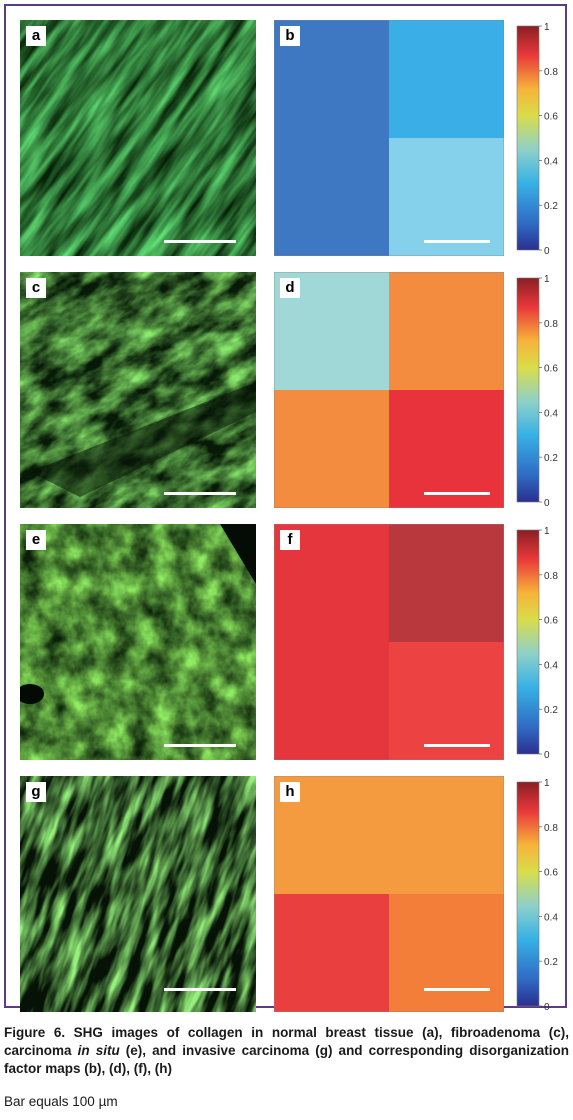 This screenshot has height=1120, width=573. I want to click on panel-label: g, so click(36, 792).